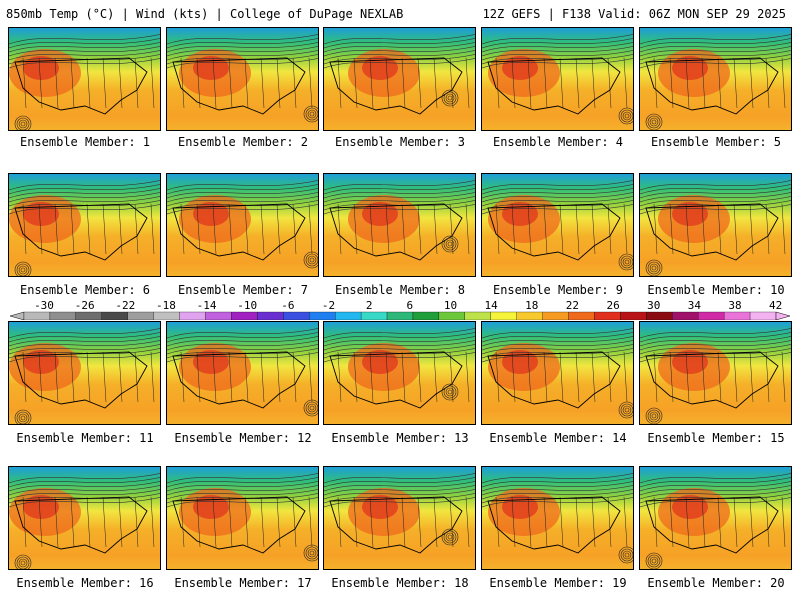  Describe the element at coordinates (558, 583) in the screenshot. I see `ensemble-member-label: Ensemble Member: 19` at that location.